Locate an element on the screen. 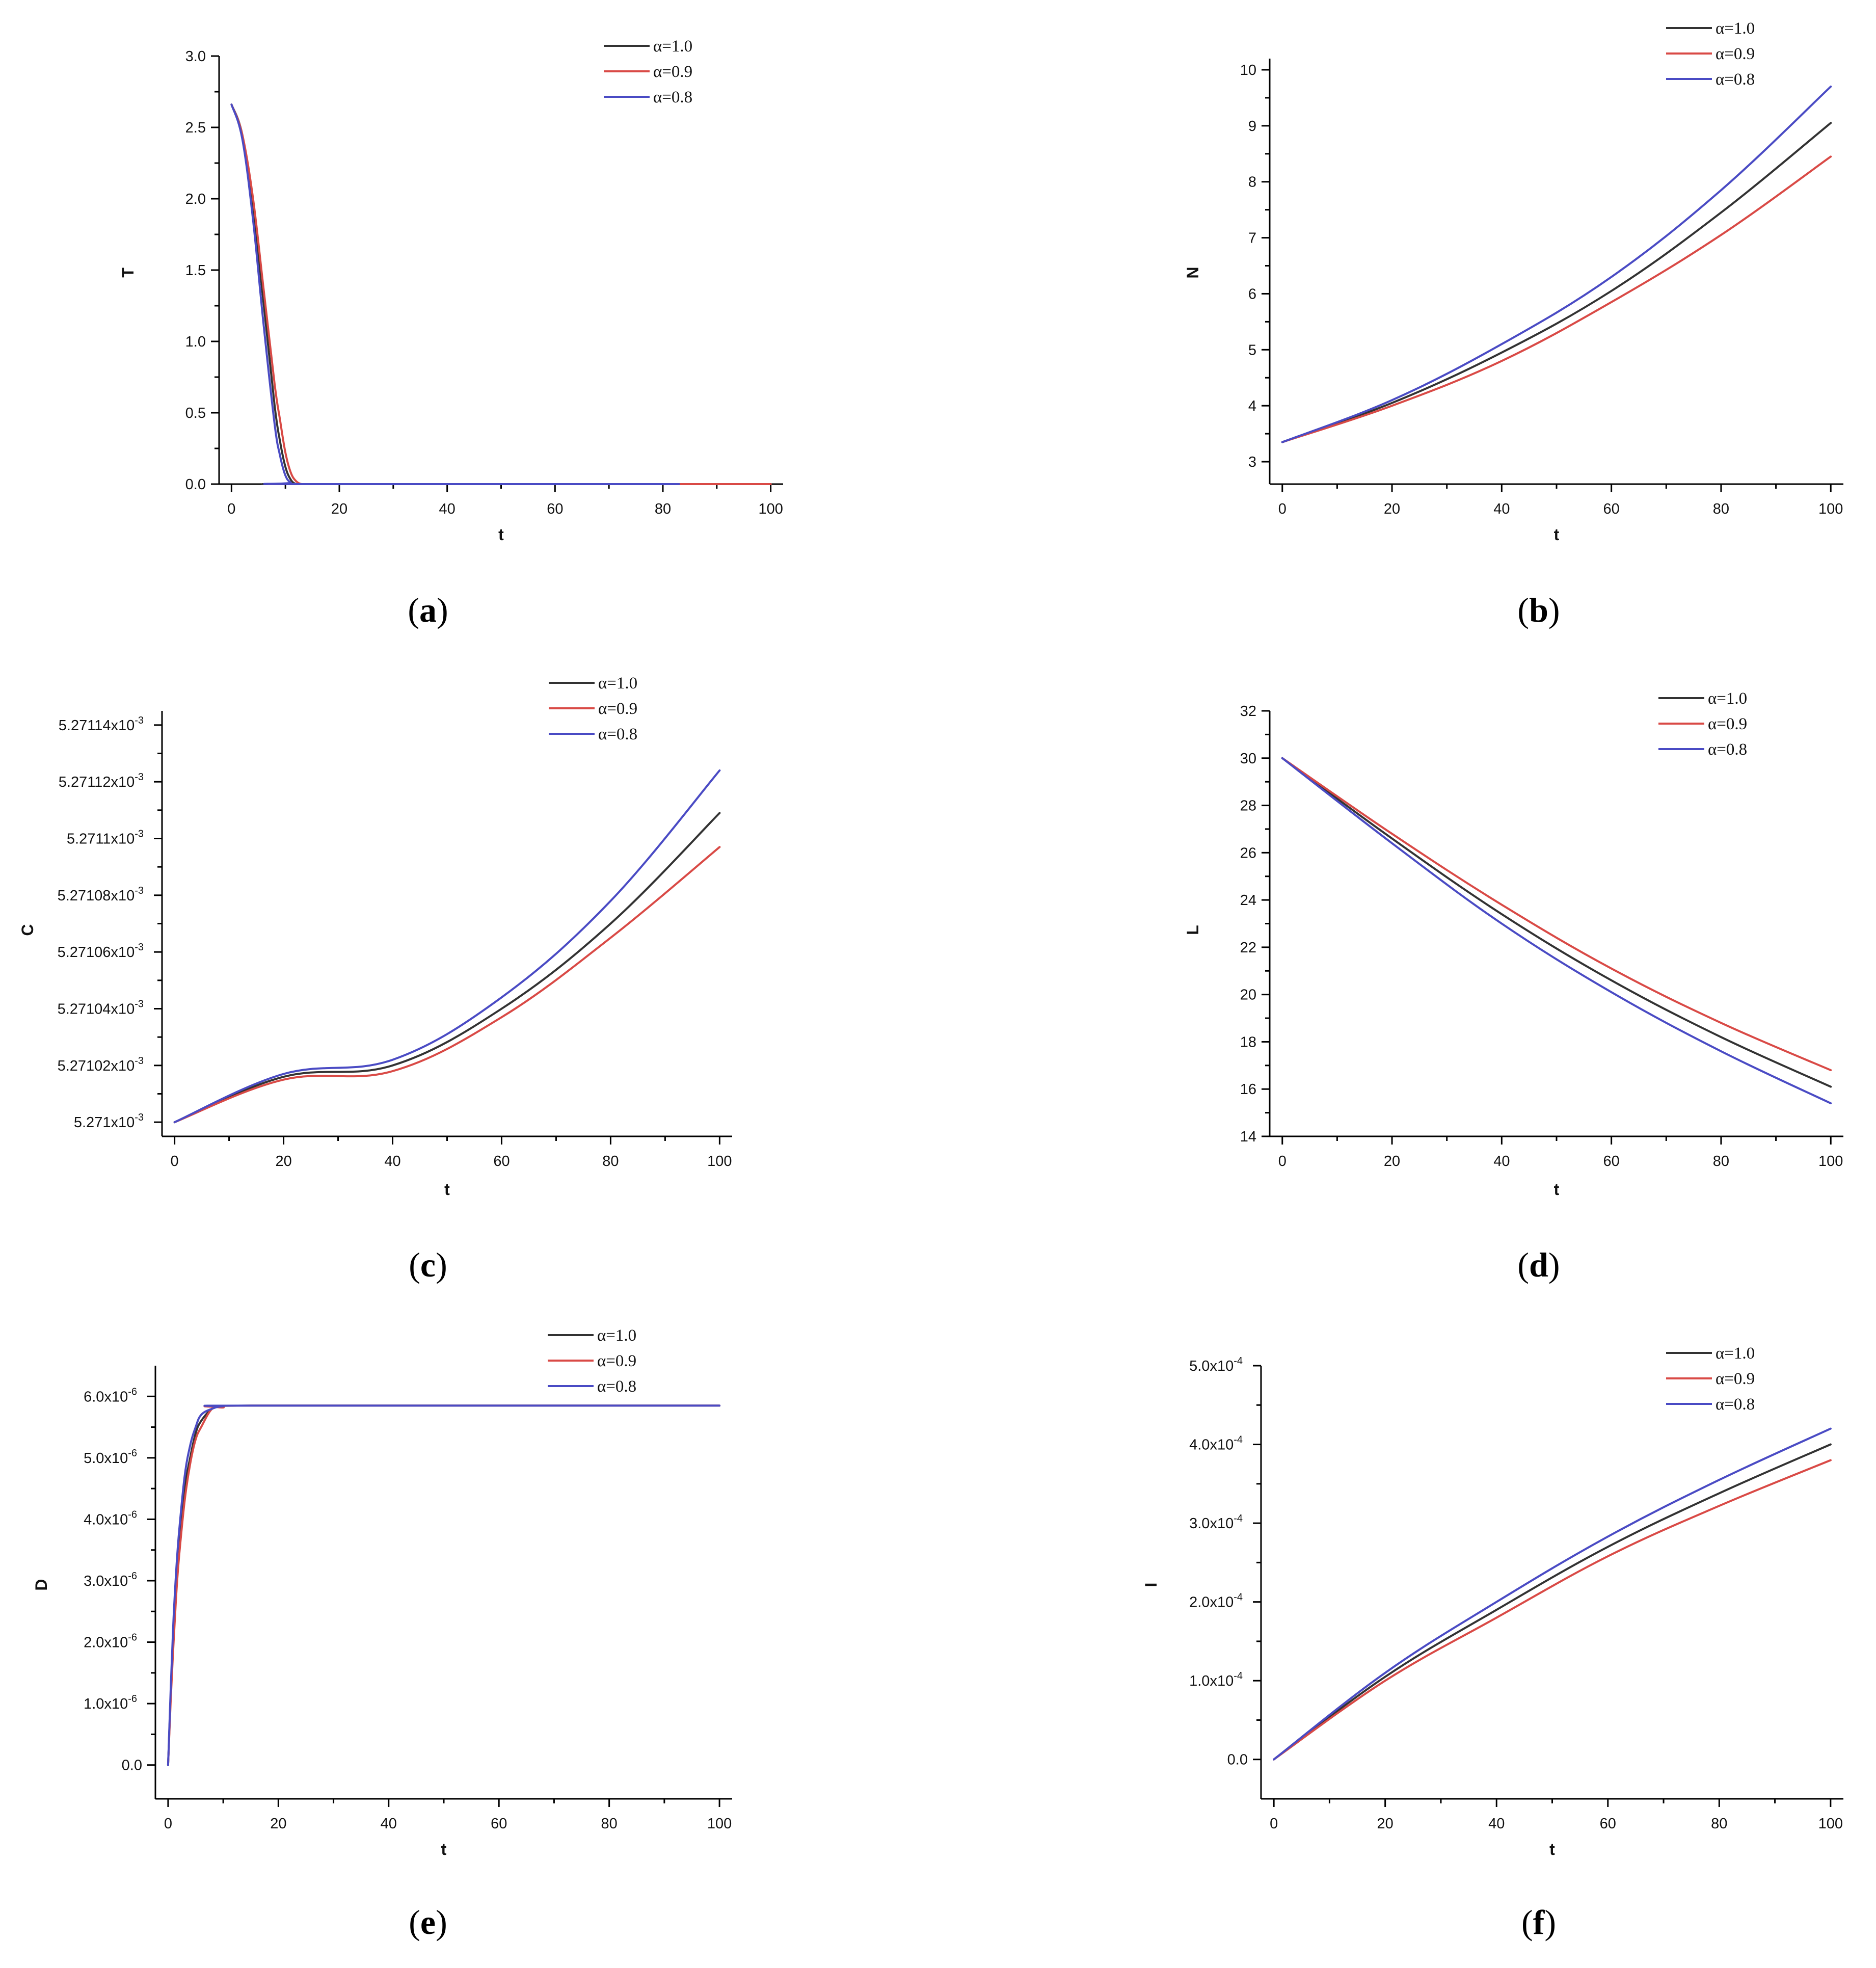  y-tick-label: 30 is located at coordinates (1248, 759).